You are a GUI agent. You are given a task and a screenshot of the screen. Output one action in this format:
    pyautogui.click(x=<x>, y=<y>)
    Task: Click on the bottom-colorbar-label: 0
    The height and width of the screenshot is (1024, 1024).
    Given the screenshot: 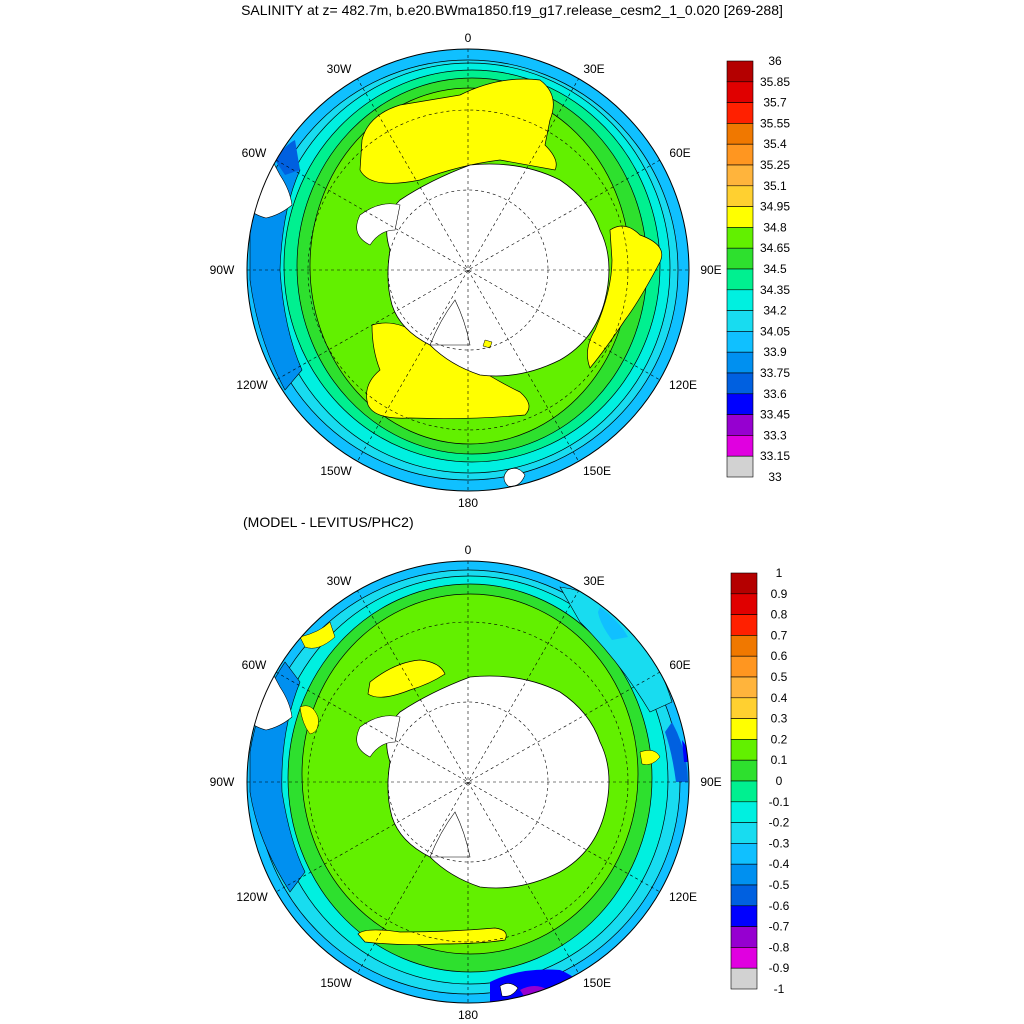 What is the action you would take?
    pyautogui.click(x=779, y=781)
    